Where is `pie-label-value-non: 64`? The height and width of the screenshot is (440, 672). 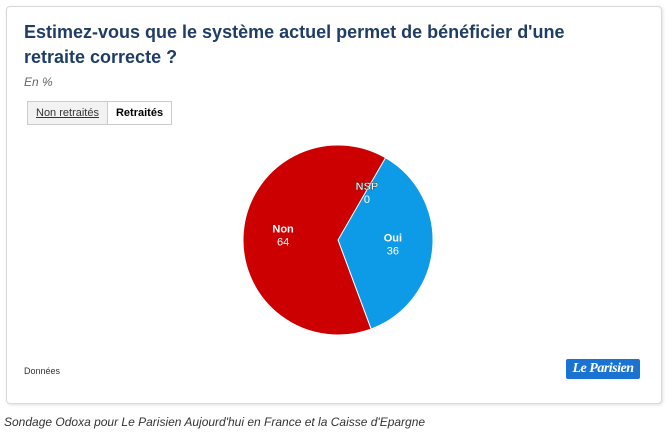
pie-label-value-non: 64 is located at coordinates (283, 242).